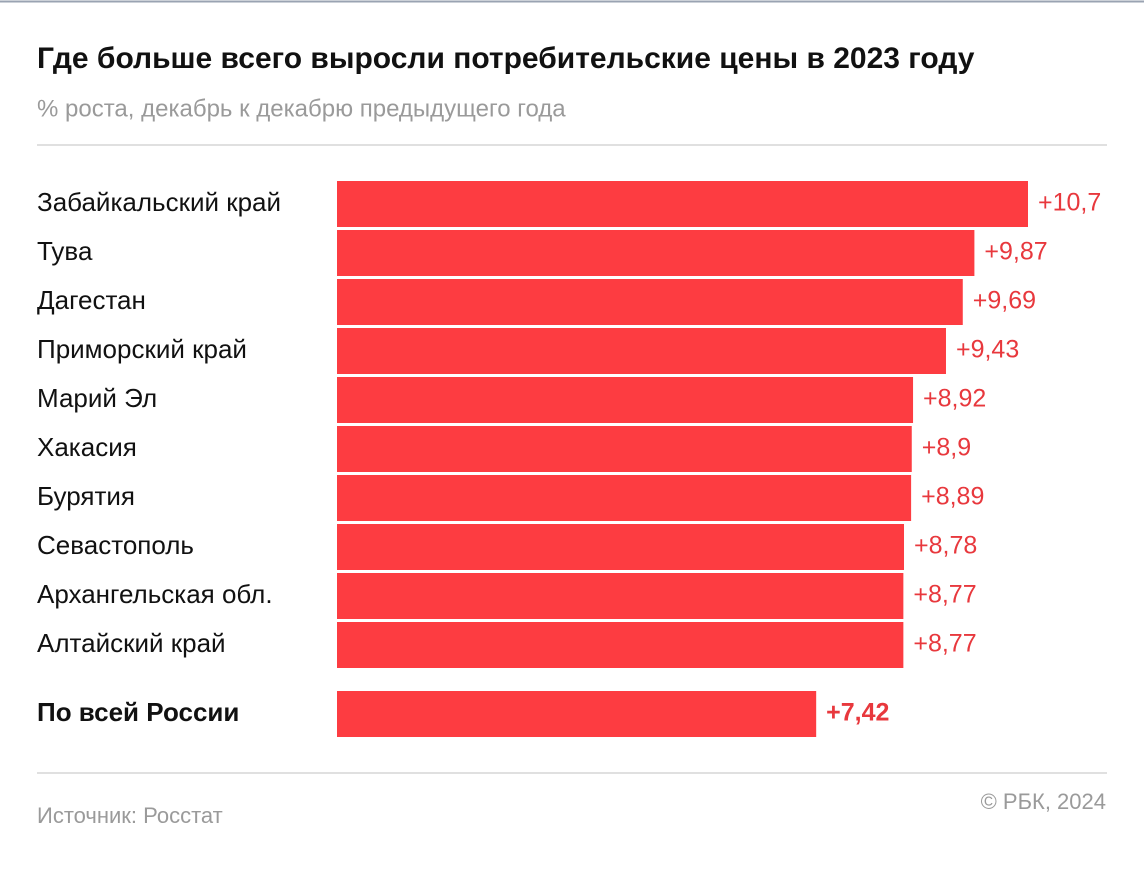 The width and height of the screenshot is (1144, 875). I want to click on category-label: Бурятия, so click(86, 496).